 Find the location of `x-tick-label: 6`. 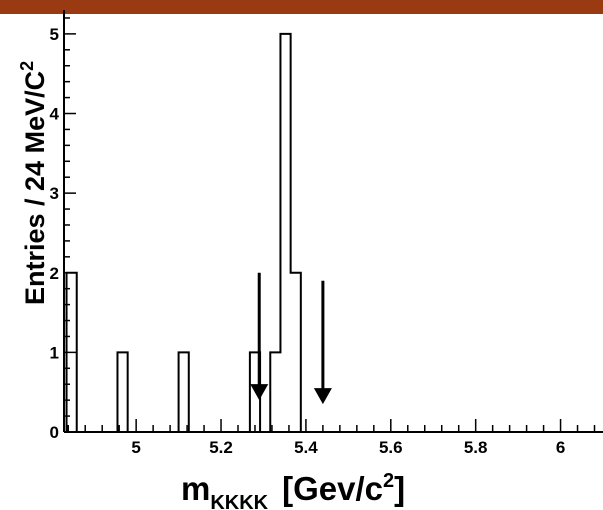

x-tick-label: 6 is located at coordinates (560, 447).